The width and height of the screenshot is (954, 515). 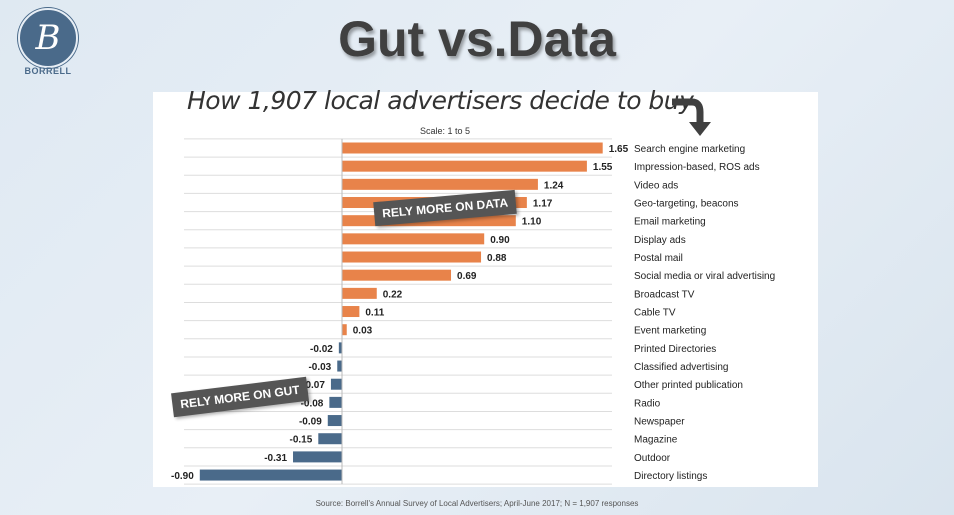 What do you see at coordinates (301, 440) in the screenshot?
I see `data-label: -0.15` at bounding box center [301, 440].